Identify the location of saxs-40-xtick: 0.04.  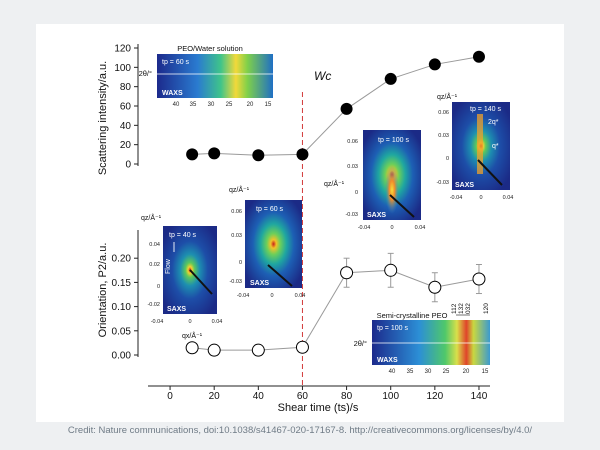
(217, 322).